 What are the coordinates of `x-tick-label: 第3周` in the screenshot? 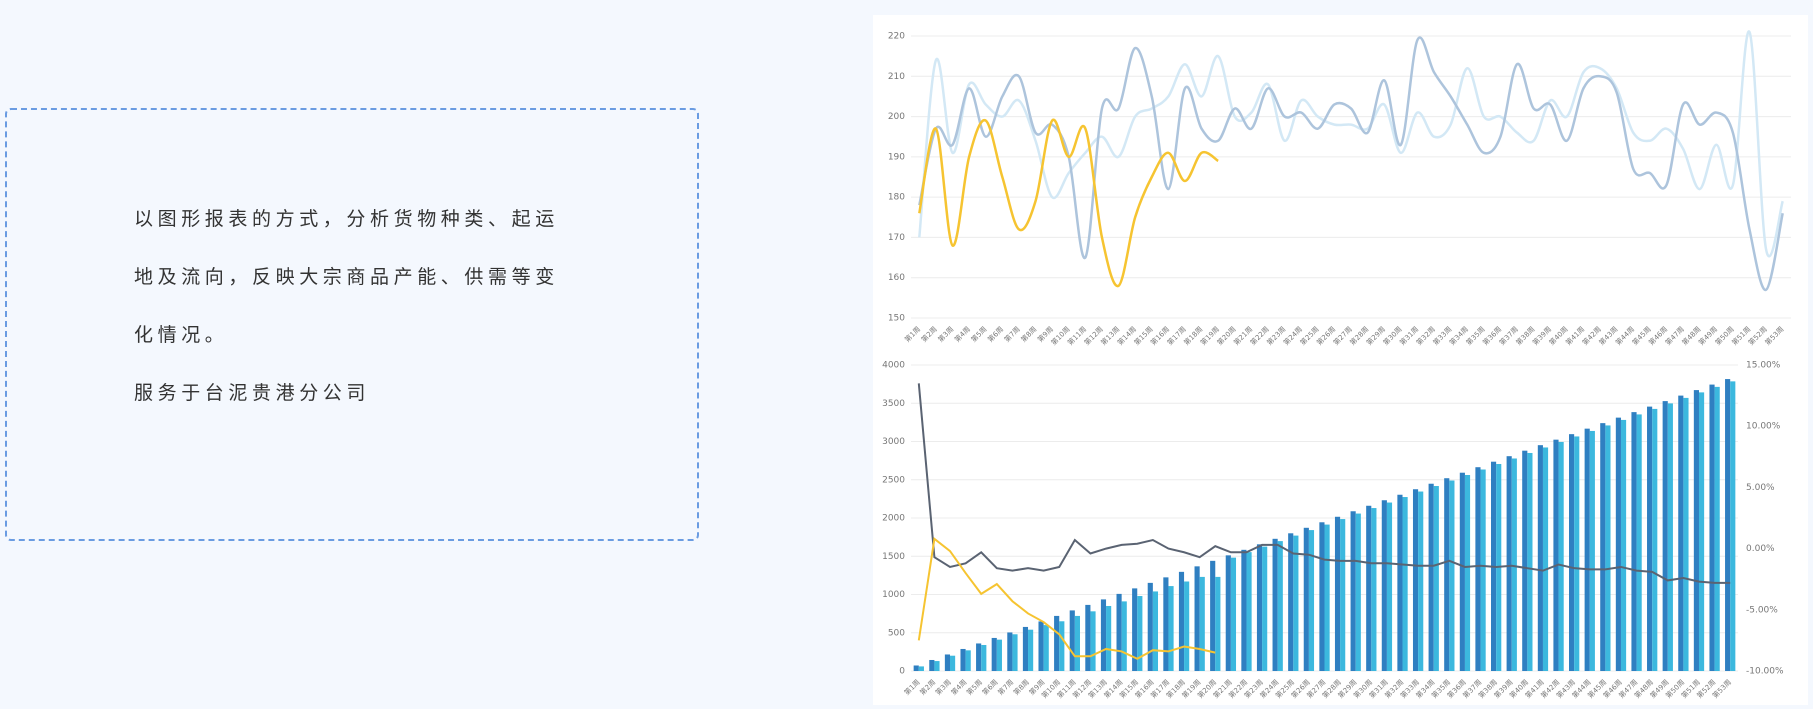 It's located at (942, 686).